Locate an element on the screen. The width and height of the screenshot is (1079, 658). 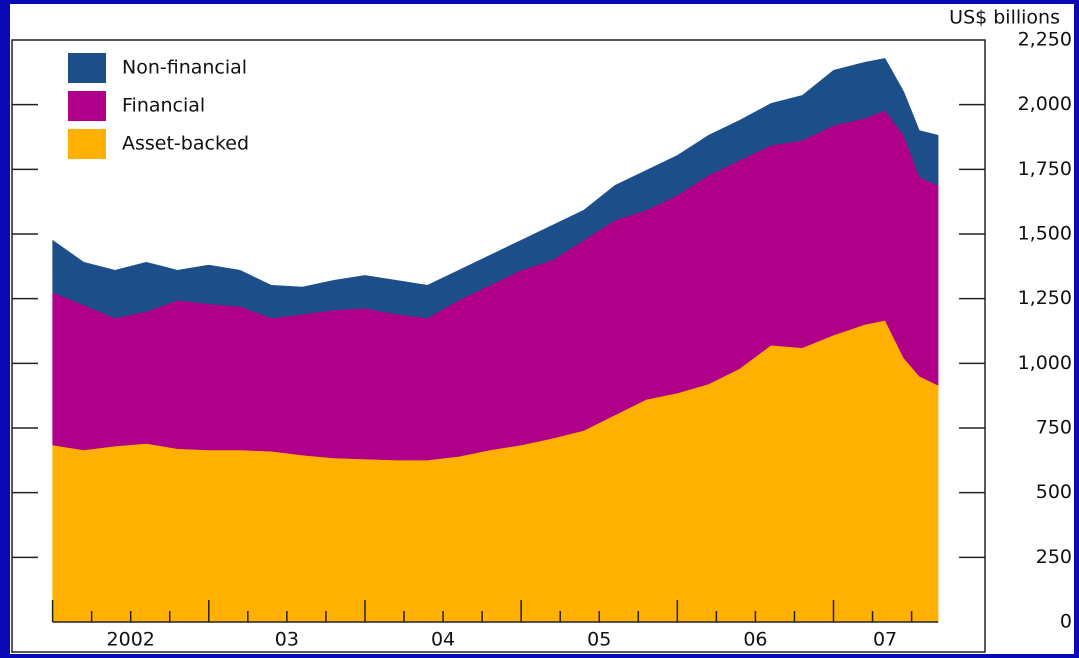
x-tick-label: 04 is located at coordinates (443, 640).